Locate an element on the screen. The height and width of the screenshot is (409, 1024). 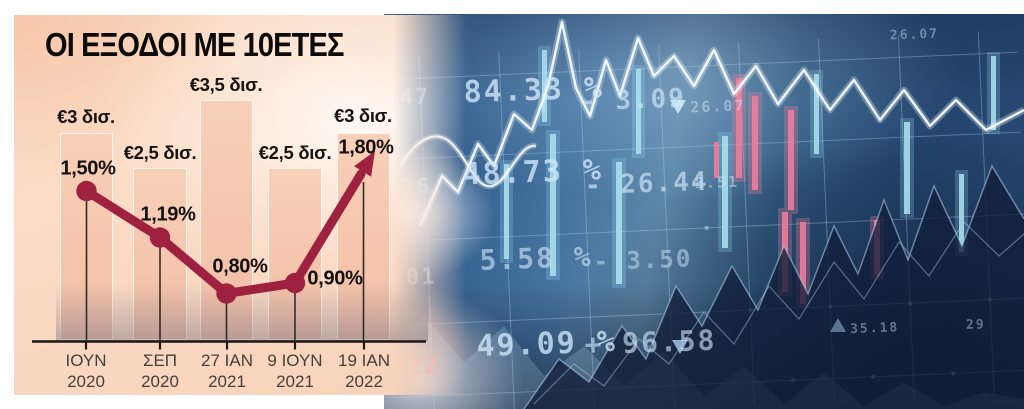
x-axis-label-line1: 27 ΙΑΝ is located at coordinates (227, 360).